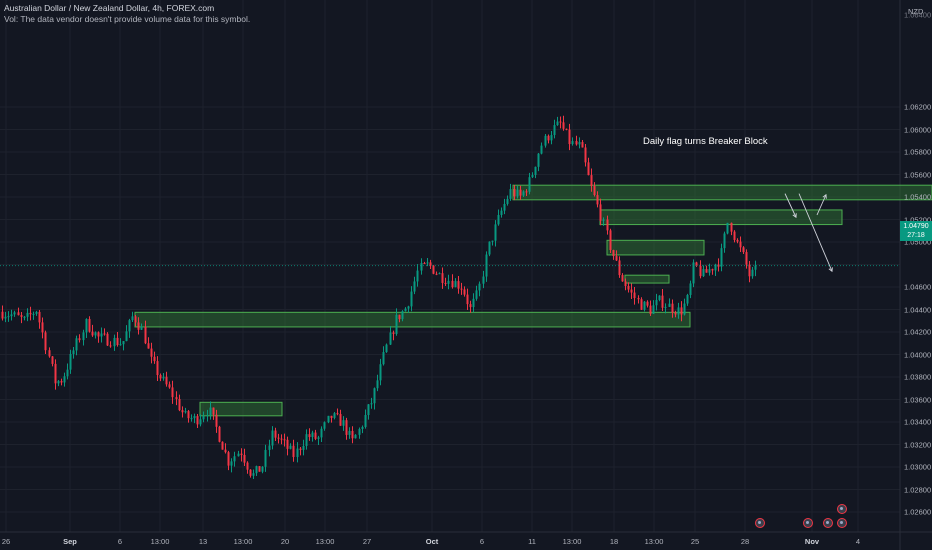 Image resolution: width=932 pixels, height=550 pixels. I want to click on price-axis-label: 1.06400, so click(918, 15).